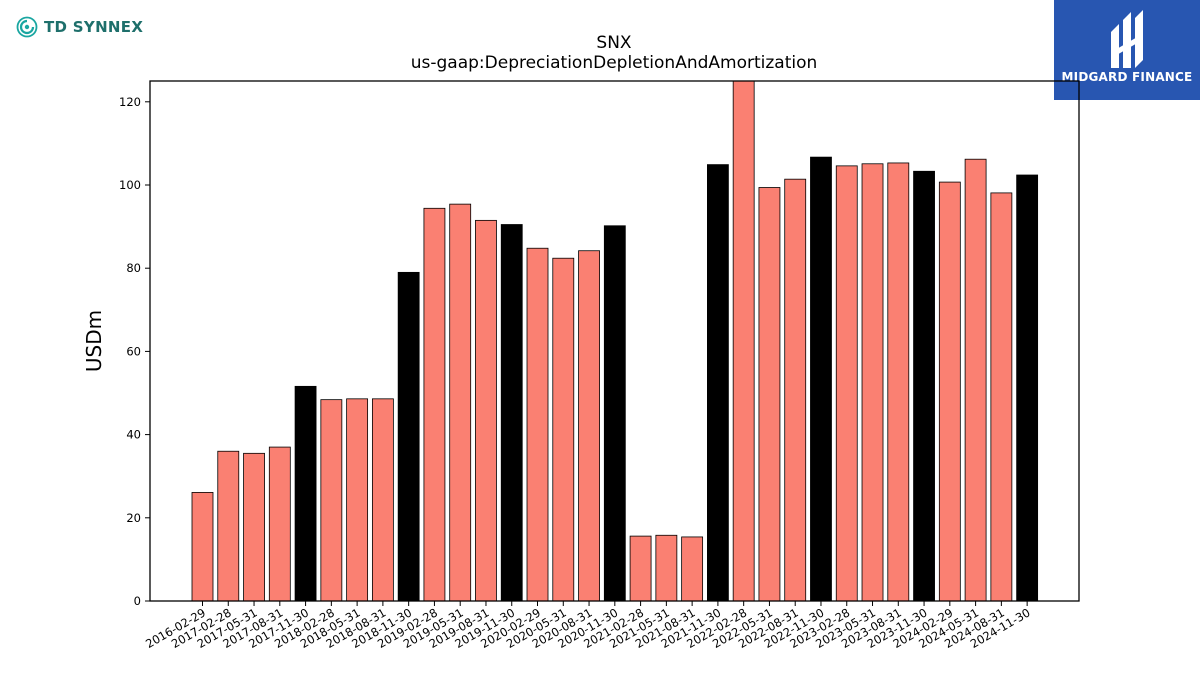 Image resolution: width=1200 pixels, height=675 pixels. What do you see at coordinates (94, 341) in the screenshot?
I see `y-axis-label: USDm` at bounding box center [94, 341].